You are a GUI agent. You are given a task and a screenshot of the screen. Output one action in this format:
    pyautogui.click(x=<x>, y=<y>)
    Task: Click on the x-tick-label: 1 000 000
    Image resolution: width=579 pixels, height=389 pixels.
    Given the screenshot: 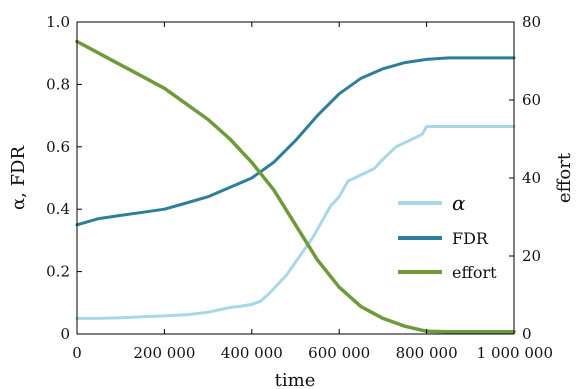 What is the action you would take?
    pyautogui.click(x=515, y=353)
    